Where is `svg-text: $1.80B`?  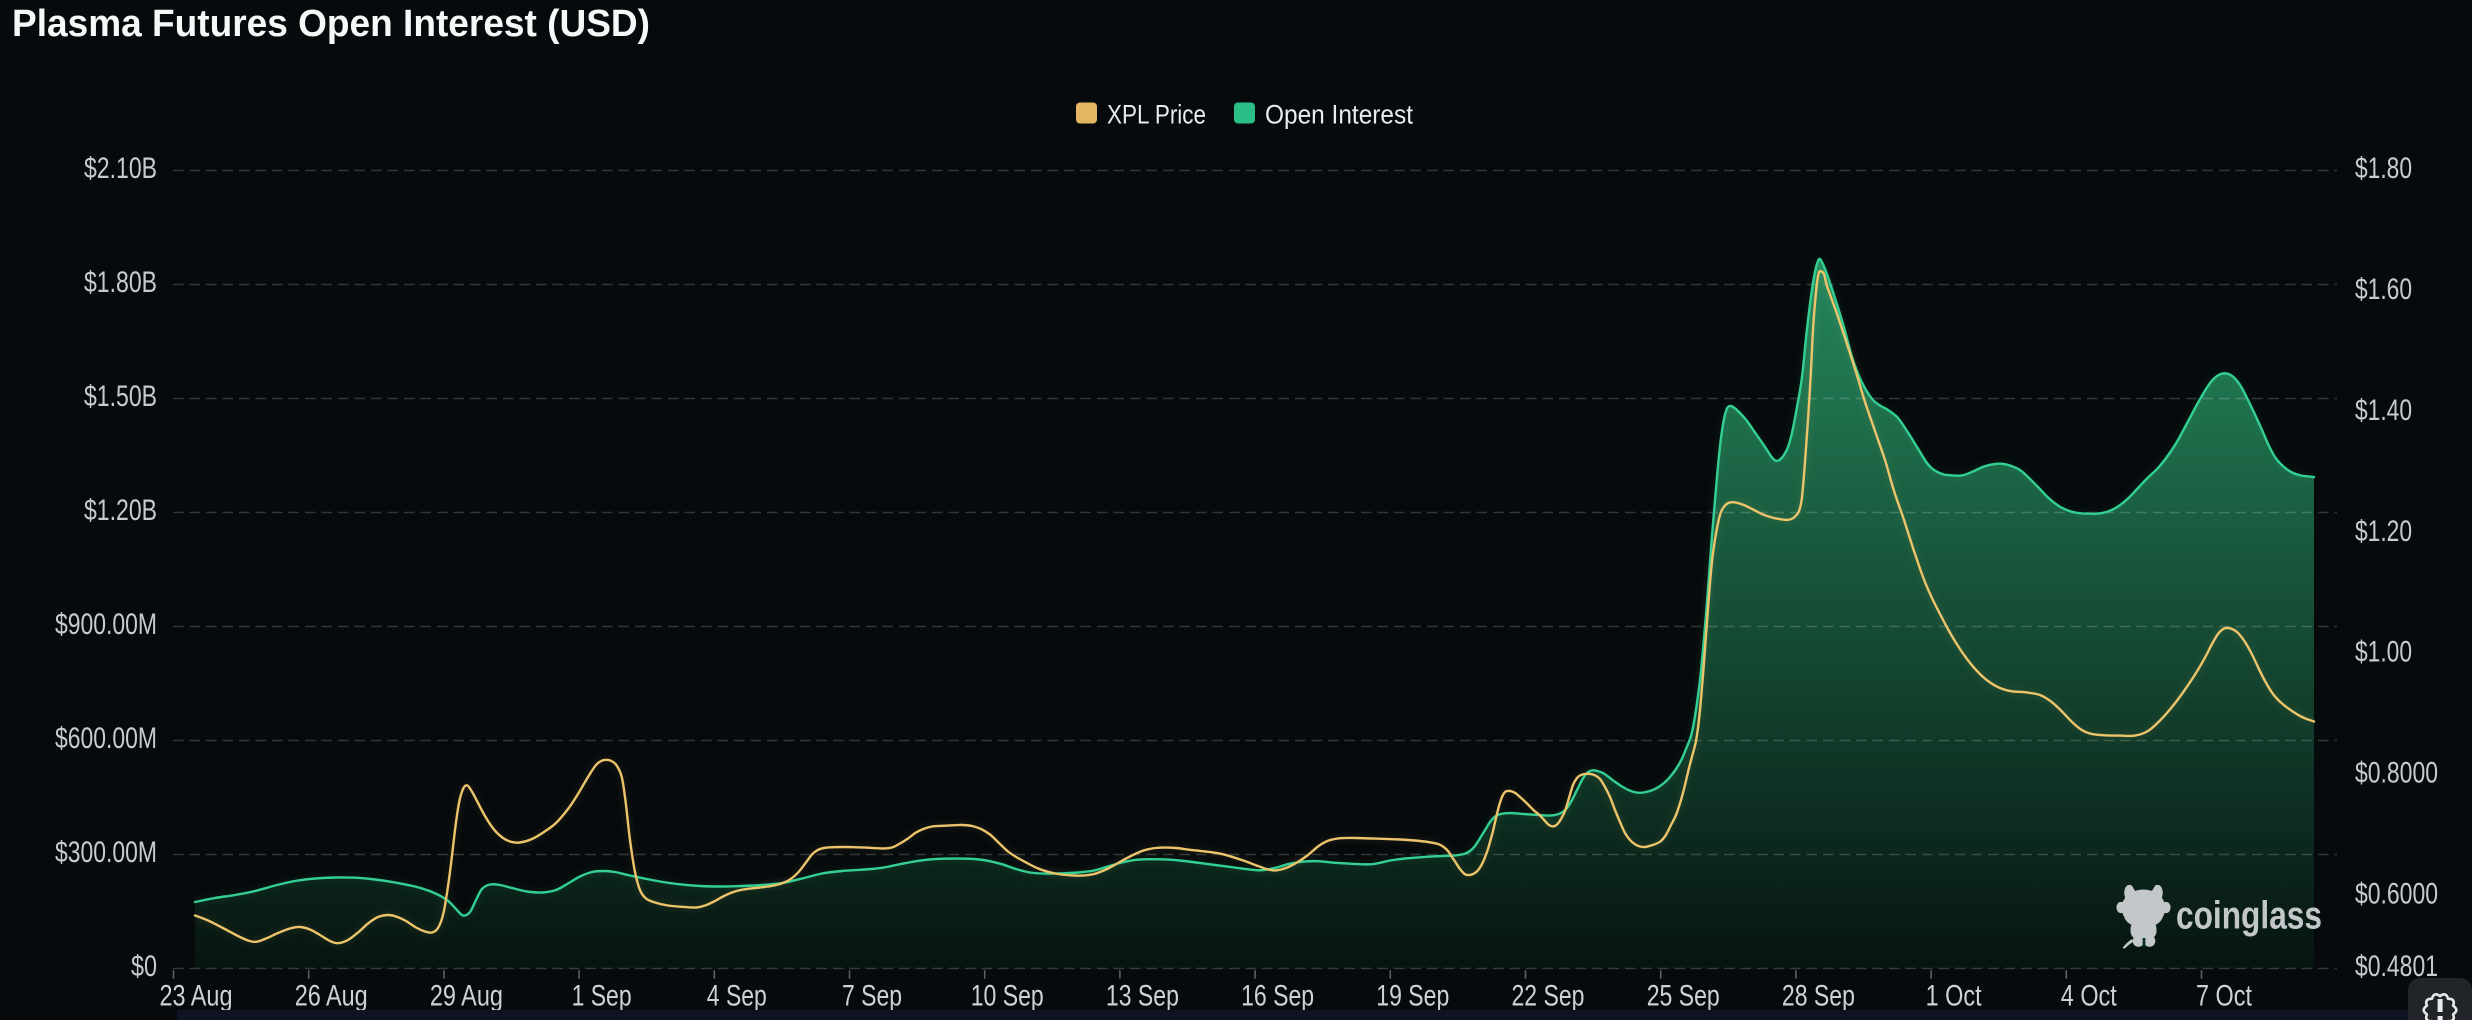 svg-text: $1.80B is located at coordinates (120, 282).